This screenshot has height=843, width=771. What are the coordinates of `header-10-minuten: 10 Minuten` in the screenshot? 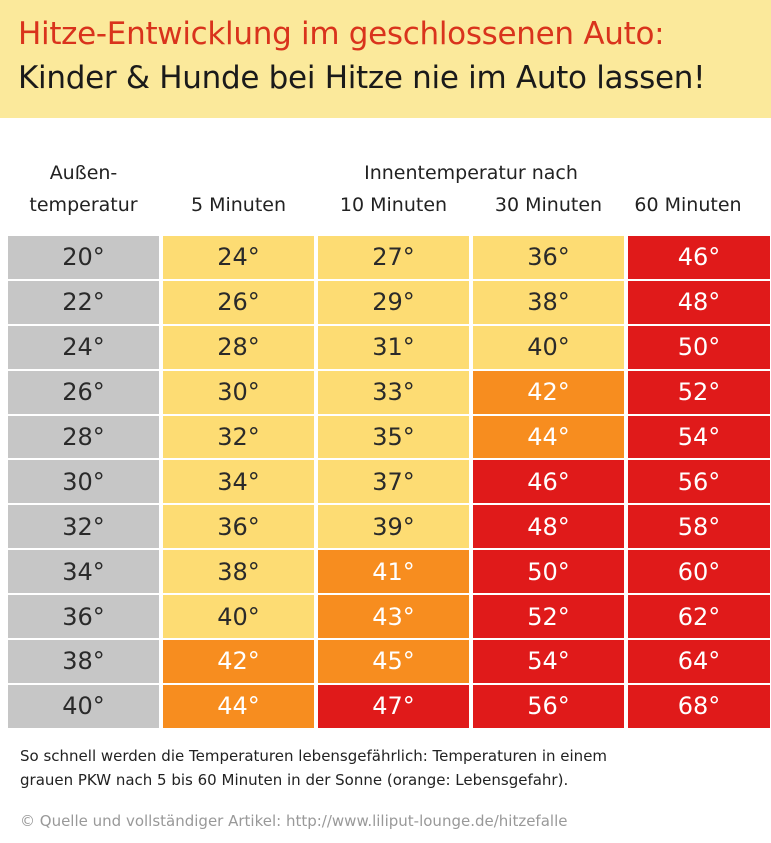 It's located at (393, 205).